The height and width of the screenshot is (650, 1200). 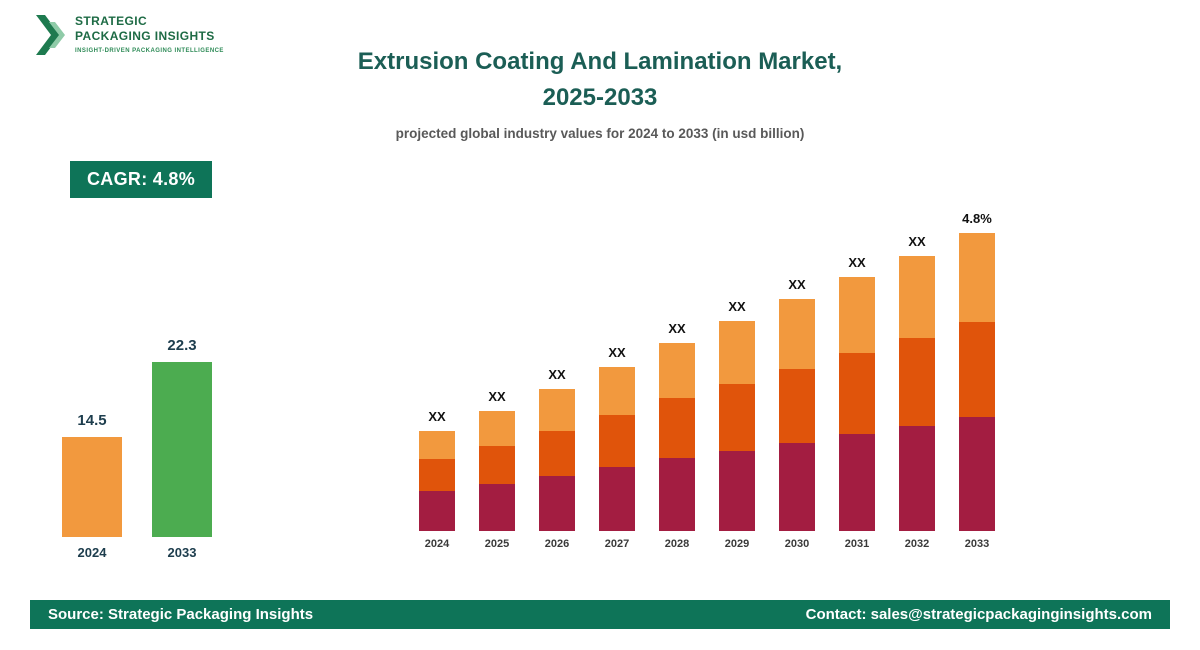 I want to click on comparison-bar-chart: 14.5 2024 22.3 2033, so click(x=137, y=436).